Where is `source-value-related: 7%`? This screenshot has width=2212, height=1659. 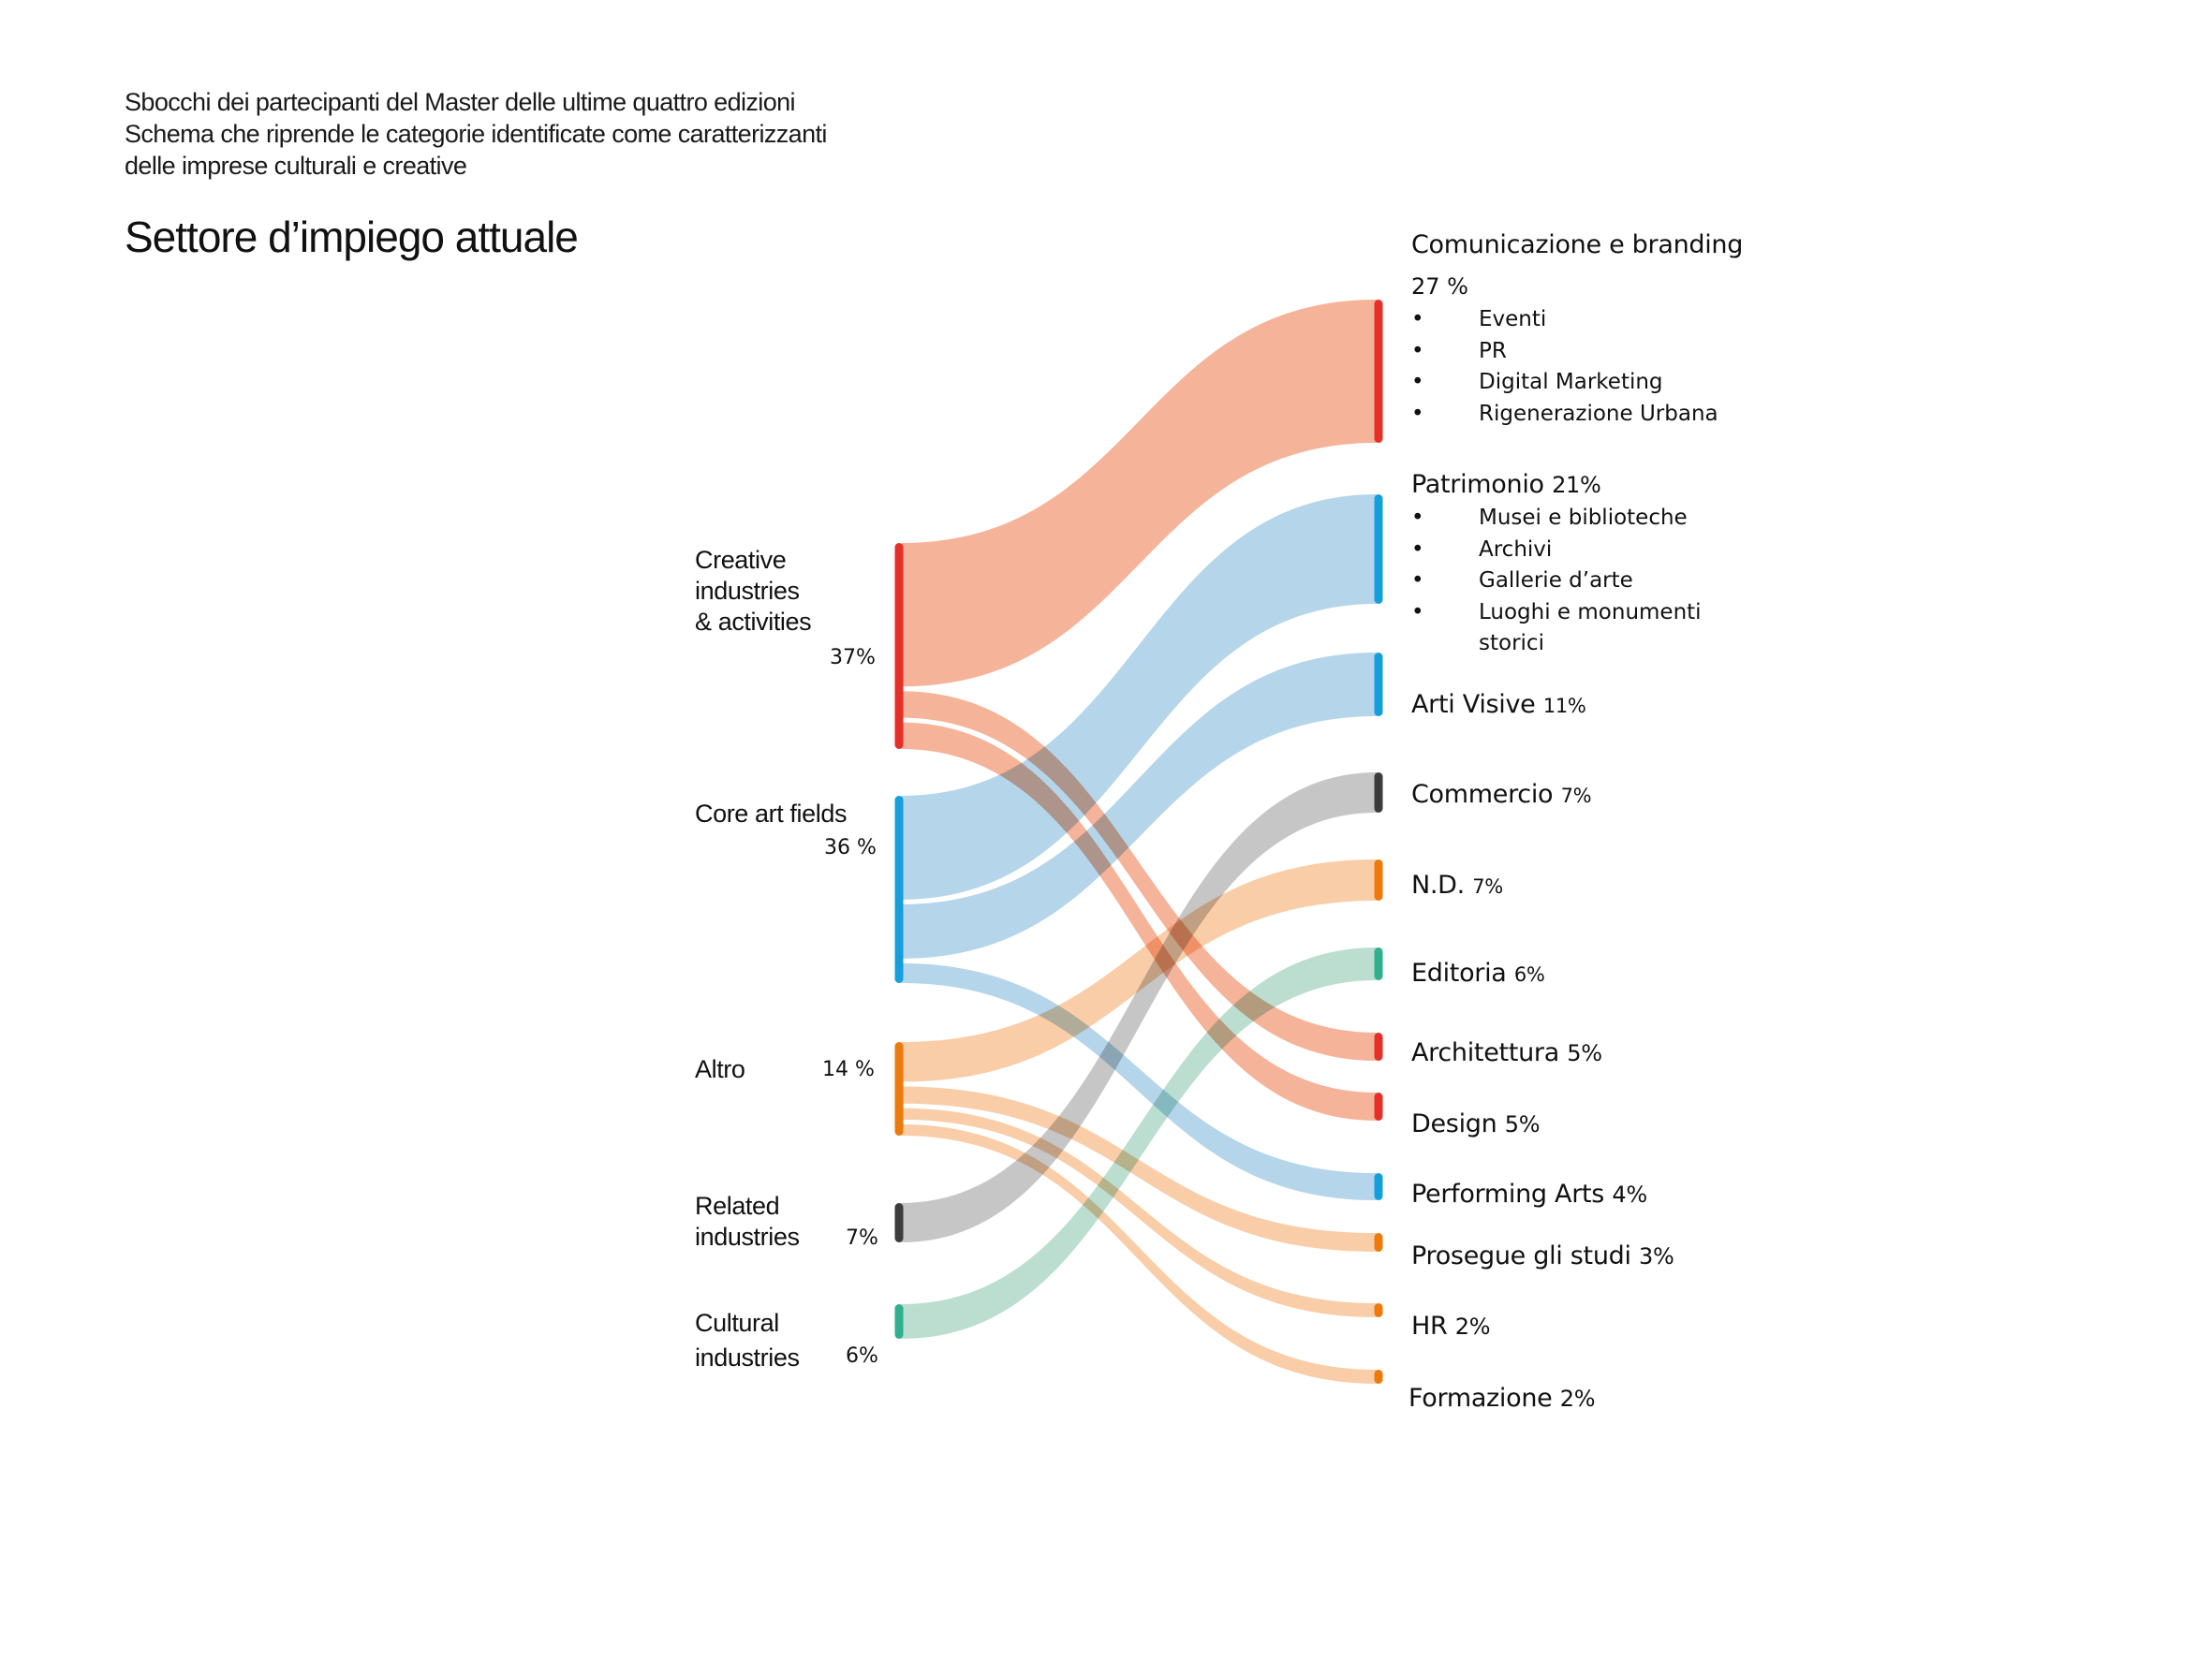 source-value-related: 7% is located at coordinates (862, 1238).